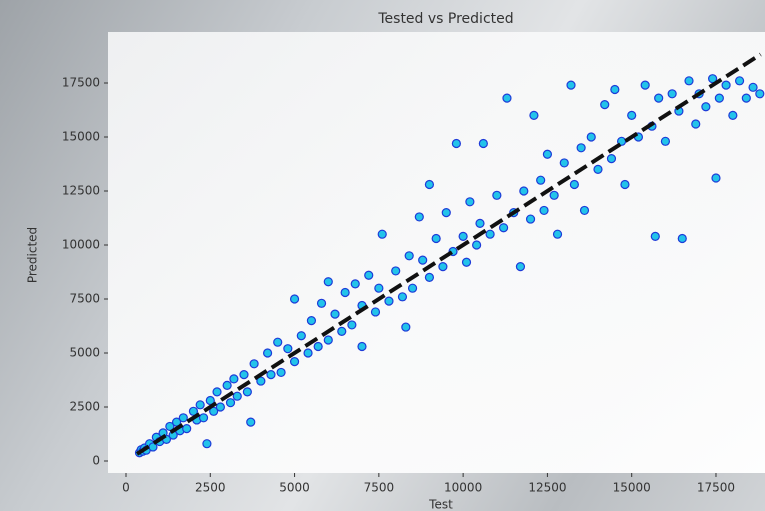  What do you see at coordinates (81, 82) in the screenshot?
I see `y-tick-label: 17500` at bounding box center [81, 82].